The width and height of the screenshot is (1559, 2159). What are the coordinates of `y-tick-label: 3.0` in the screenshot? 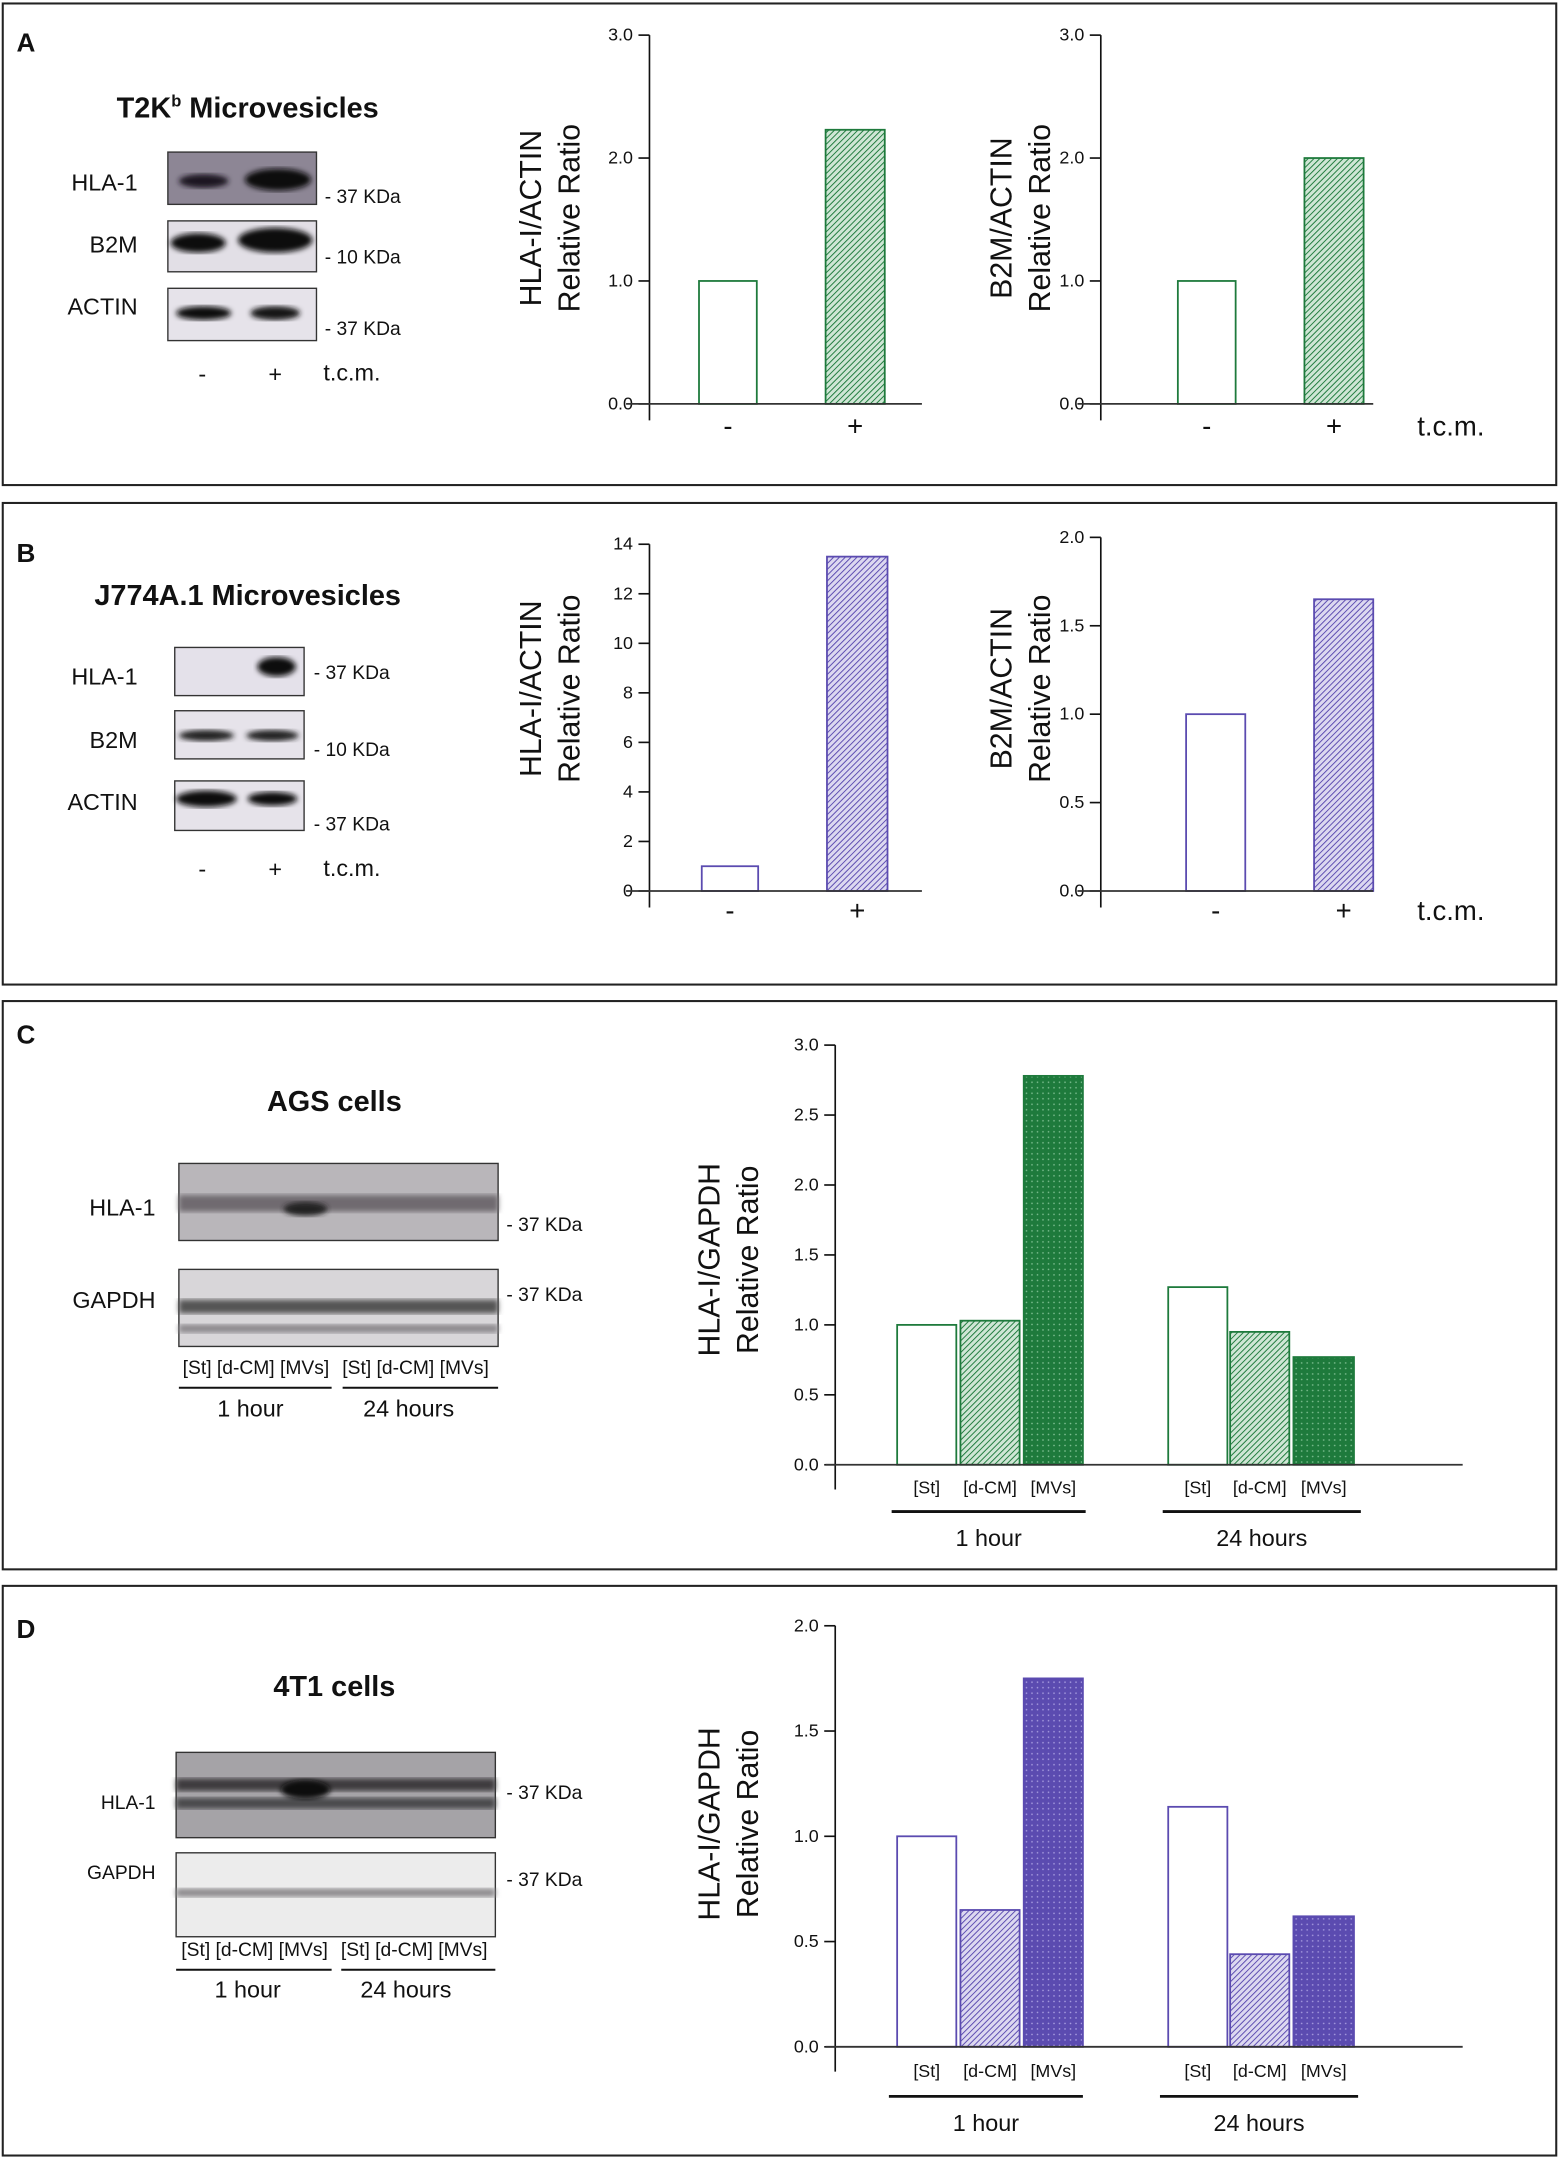 It's located at (620, 35).